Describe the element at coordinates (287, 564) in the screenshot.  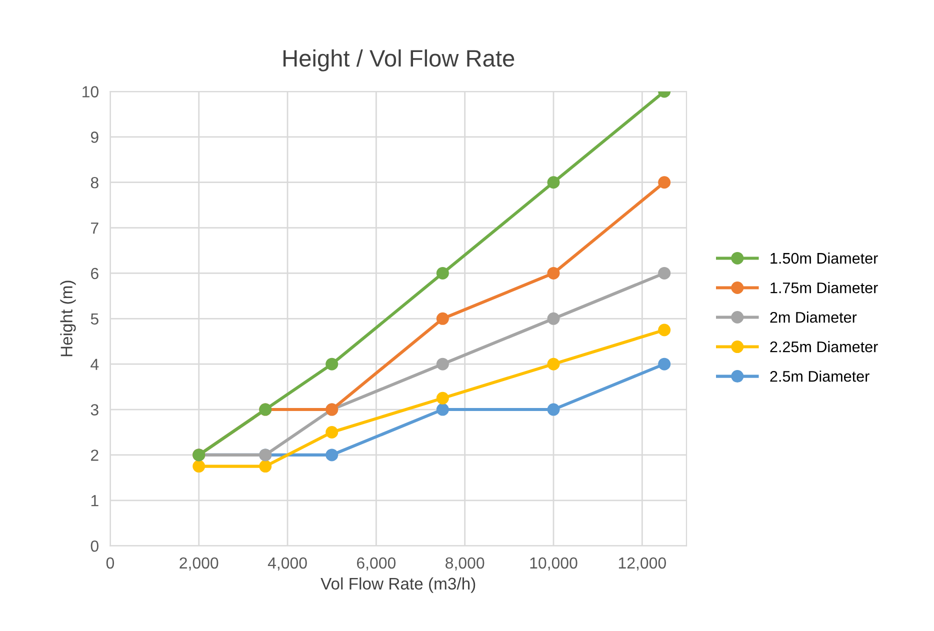
I see `x-tick-label: 4,000` at that location.